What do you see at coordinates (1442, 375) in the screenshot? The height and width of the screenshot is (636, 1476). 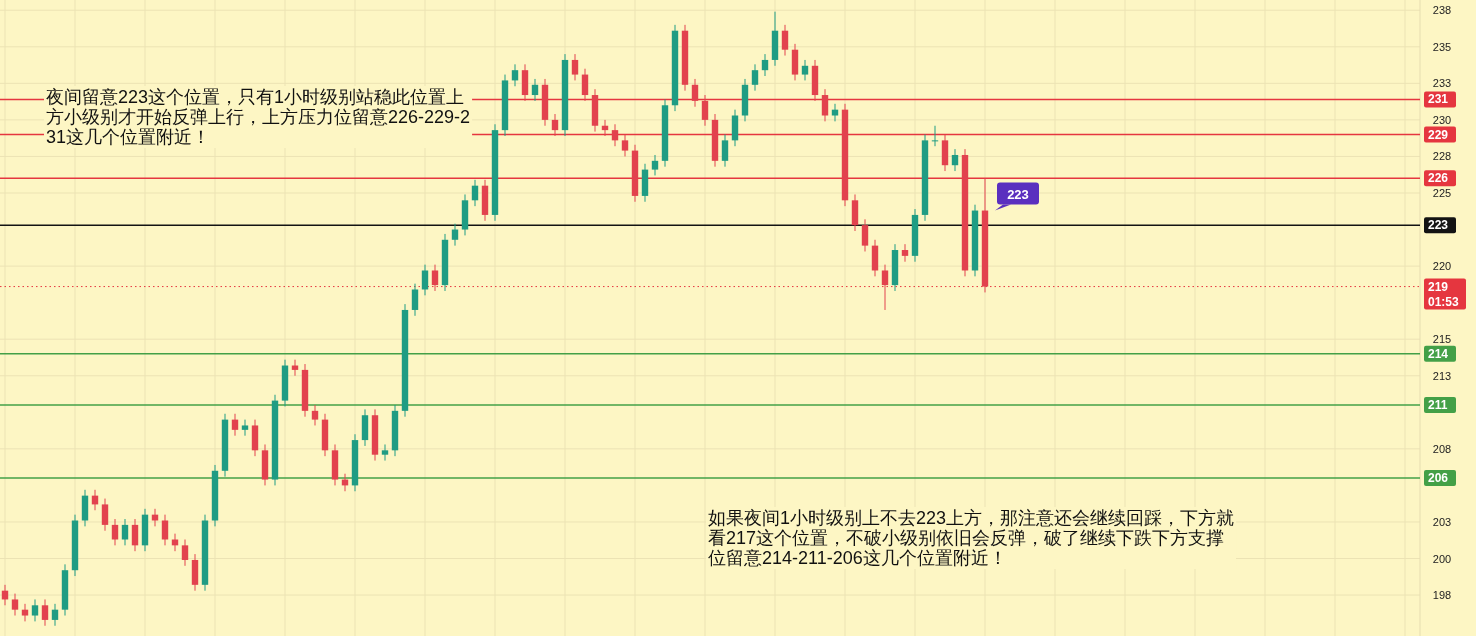 I see `y-tick-label: 213` at bounding box center [1442, 375].